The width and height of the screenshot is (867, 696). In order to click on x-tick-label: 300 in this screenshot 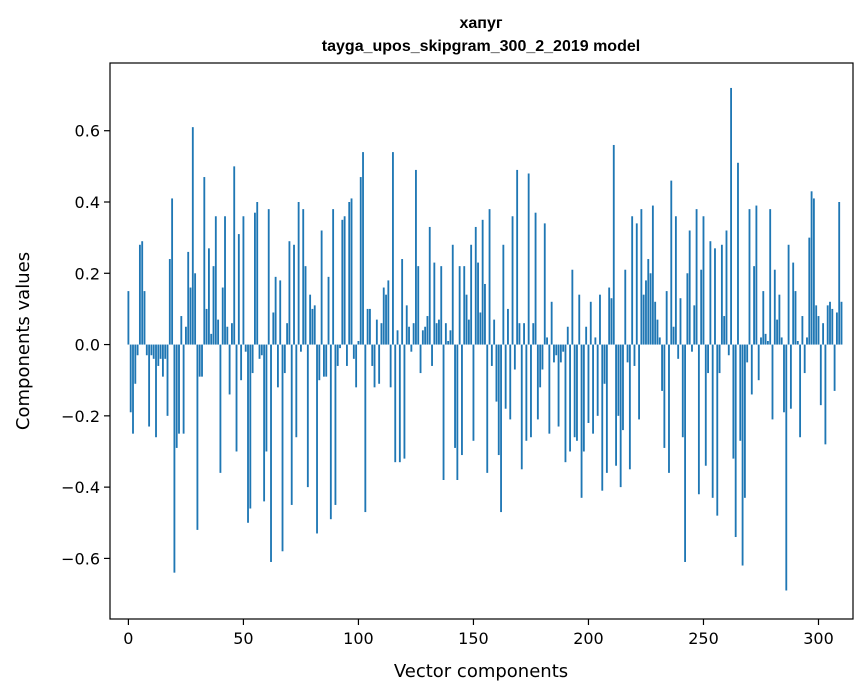, I will do `click(818, 638)`.